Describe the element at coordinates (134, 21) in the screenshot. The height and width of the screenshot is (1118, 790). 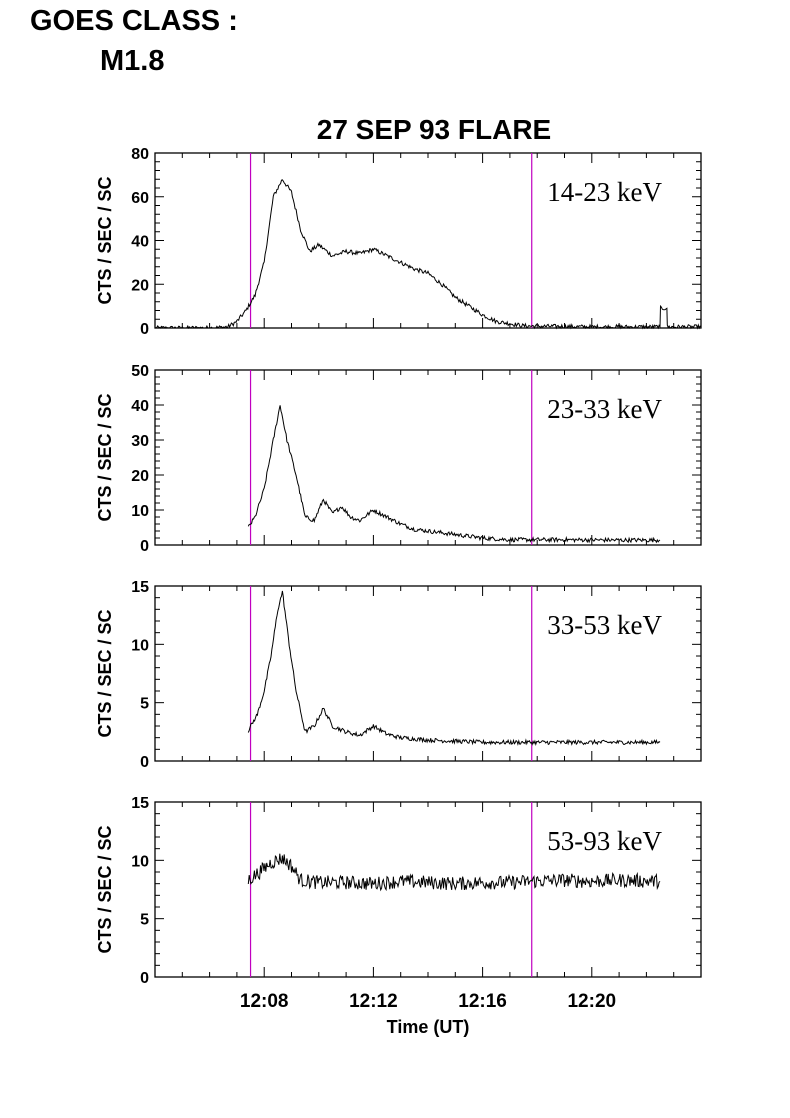
I see `goes-class-label: GOES CLASS :` at that location.